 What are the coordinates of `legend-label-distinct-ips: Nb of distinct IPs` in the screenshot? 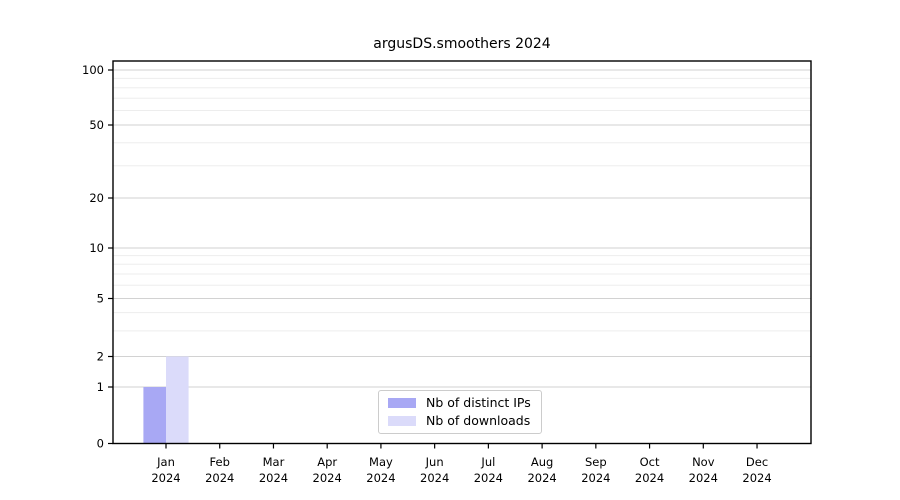 It's located at (478, 402).